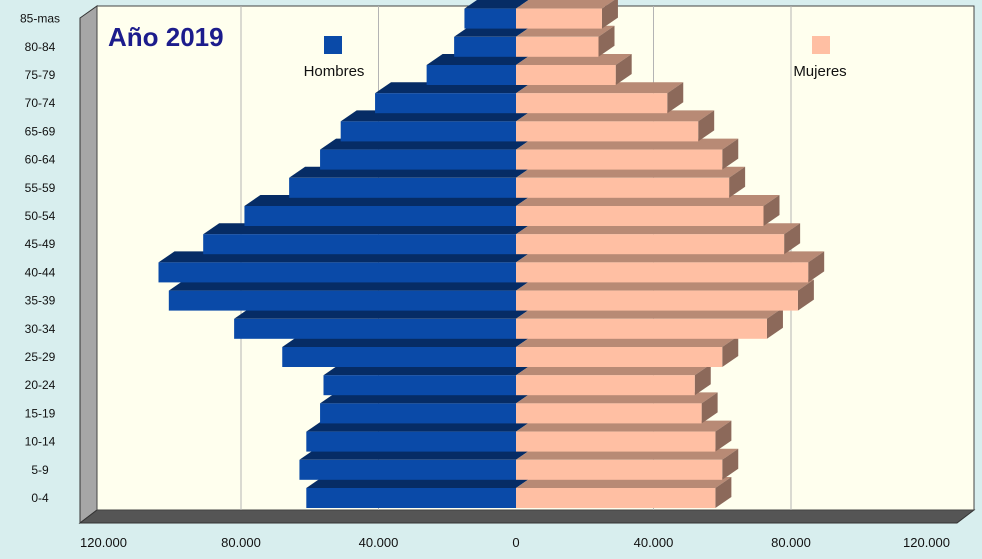 The width and height of the screenshot is (982, 559). What do you see at coordinates (334, 71) in the screenshot?
I see `legend-label-hombres: Hombres` at bounding box center [334, 71].